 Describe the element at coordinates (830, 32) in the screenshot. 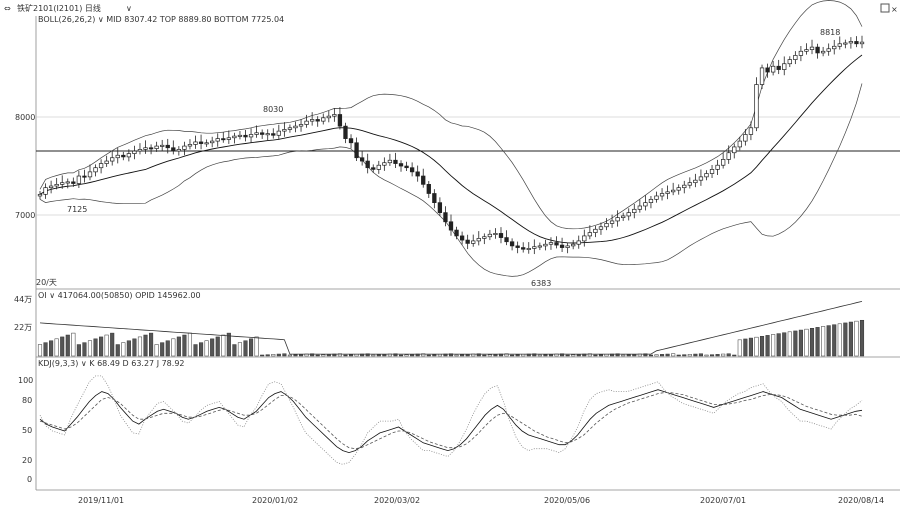

I see `annotation-8818: 8818` at that location.